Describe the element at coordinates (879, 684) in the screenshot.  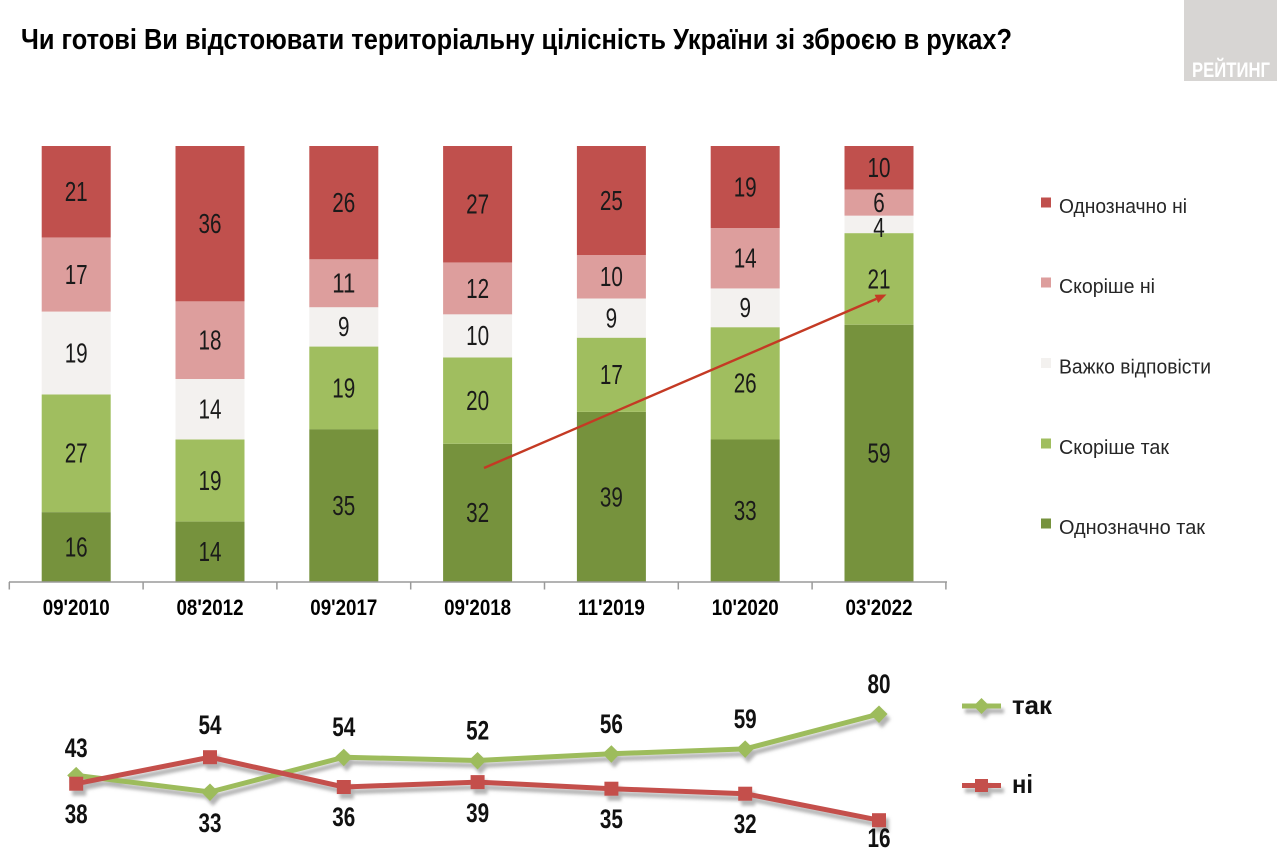
I see `svg-text: 80` at that location.